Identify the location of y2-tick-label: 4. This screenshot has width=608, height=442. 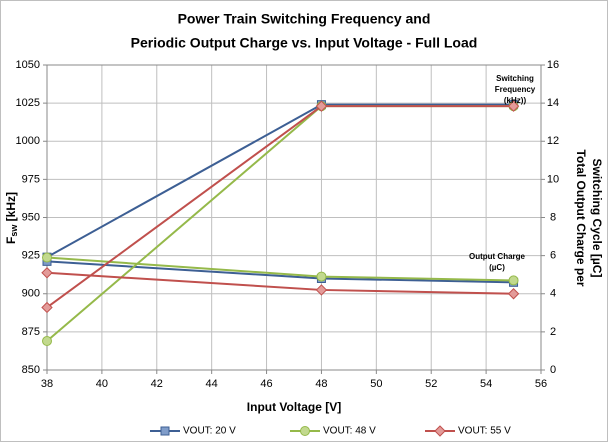
(553, 294).